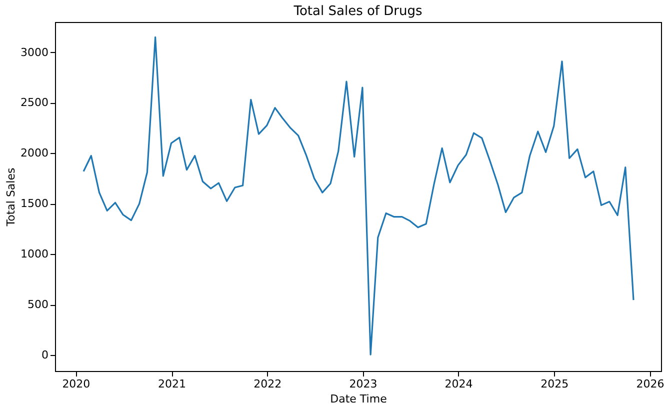 The height and width of the screenshot is (409, 668). I want to click on x-tick-label: 2022, so click(268, 384).